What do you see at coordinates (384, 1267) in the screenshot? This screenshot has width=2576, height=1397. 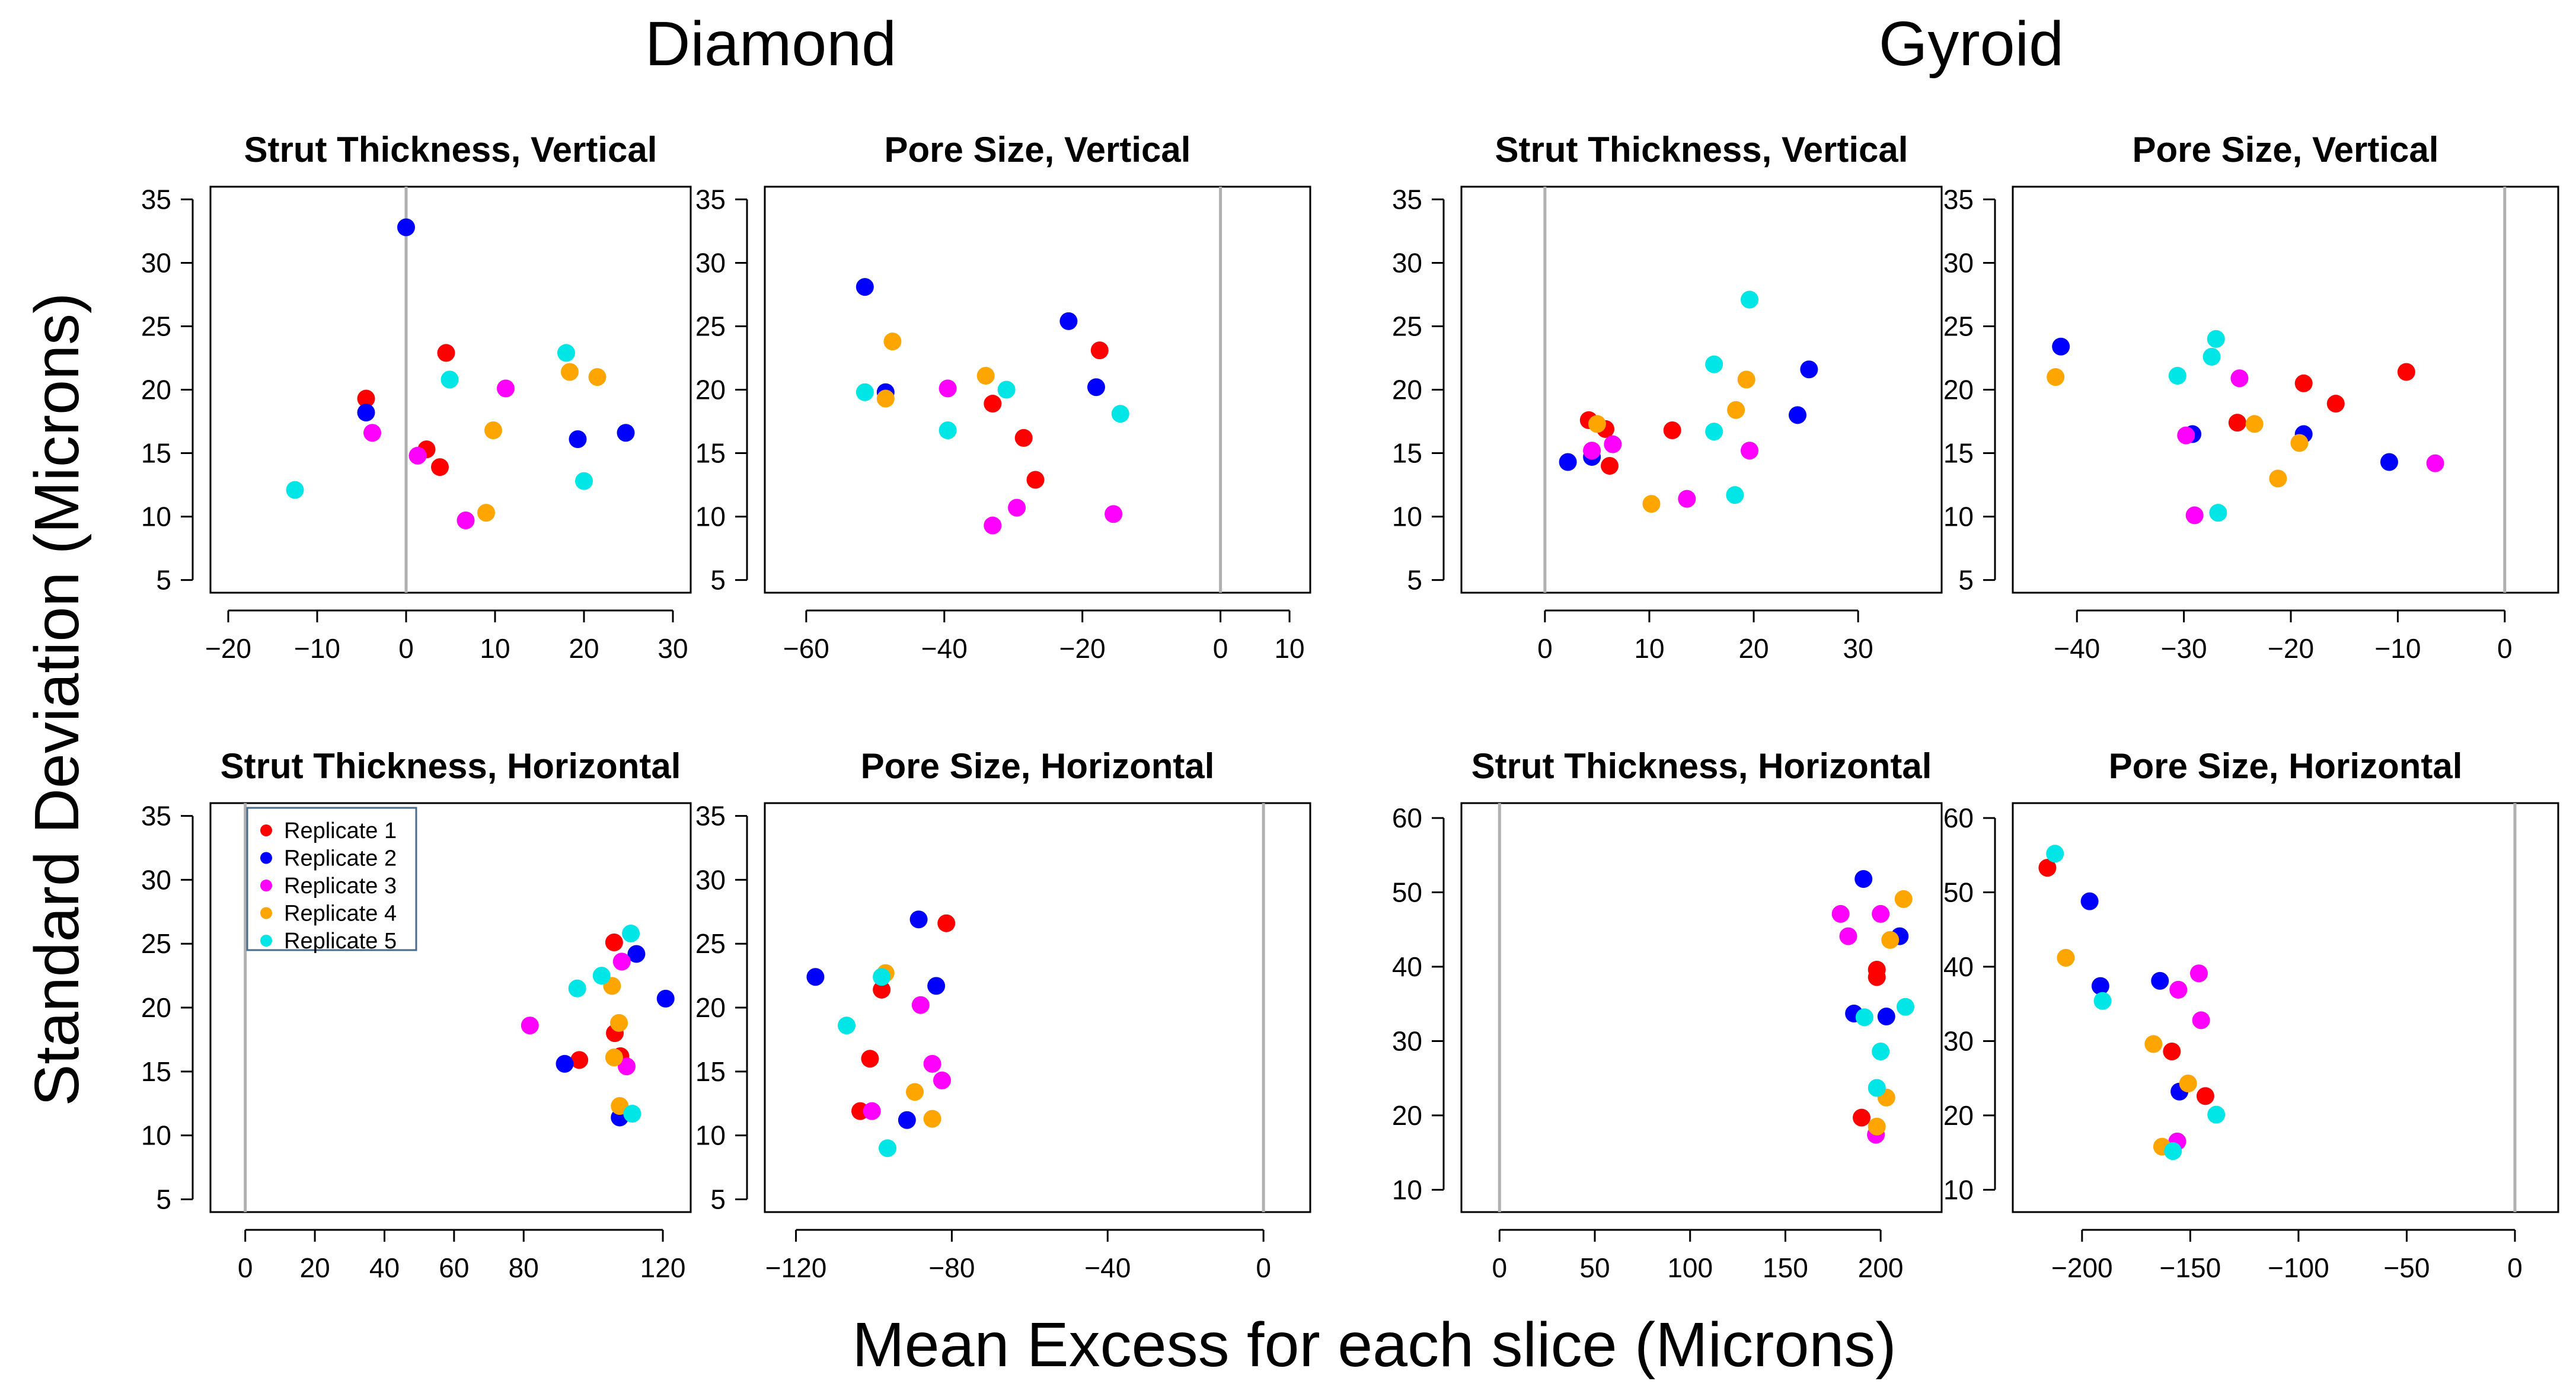 I see `x-tick-label: 40` at bounding box center [384, 1267].